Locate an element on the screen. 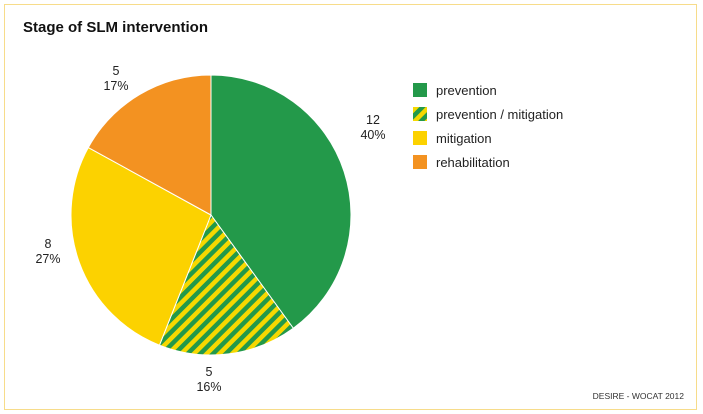  source-credit: DESIRE - WOCAT 2012 is located at coordinates (638, 396).